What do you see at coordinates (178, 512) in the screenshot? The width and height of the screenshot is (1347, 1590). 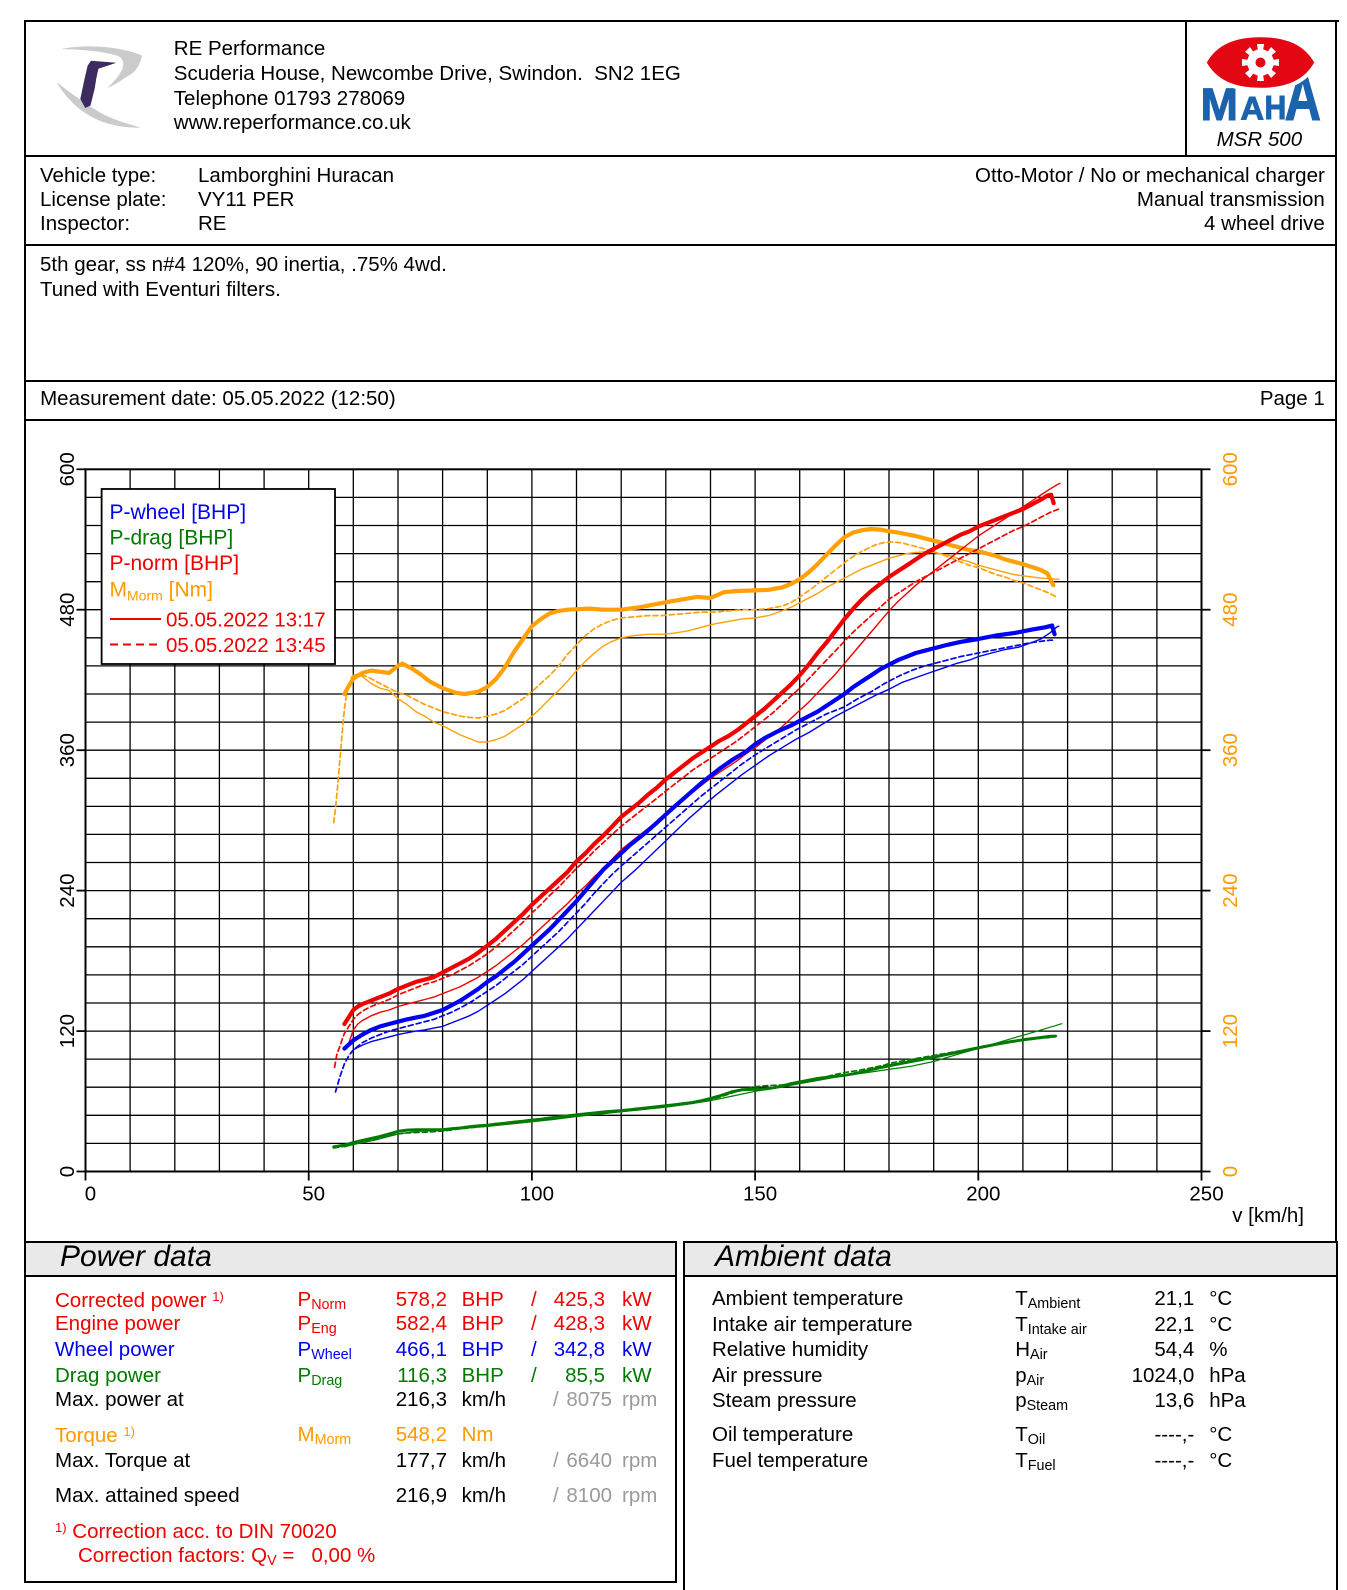 I see `svg-text: P-wheel [BHP]` at bounding box center [178, 512].